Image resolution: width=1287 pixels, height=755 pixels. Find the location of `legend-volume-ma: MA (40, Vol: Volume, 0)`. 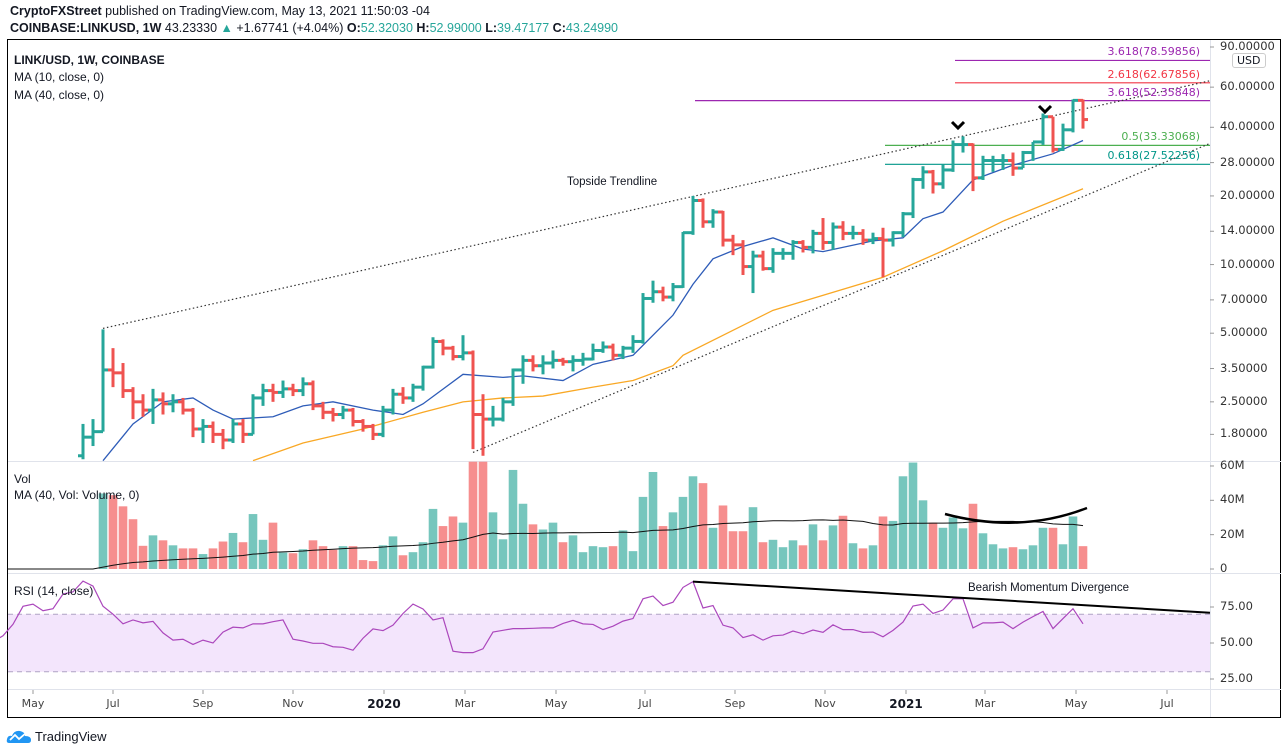

legend-volume-ma: MA (40, Vol: Volume, 0) is located at coordinates (77, 495).